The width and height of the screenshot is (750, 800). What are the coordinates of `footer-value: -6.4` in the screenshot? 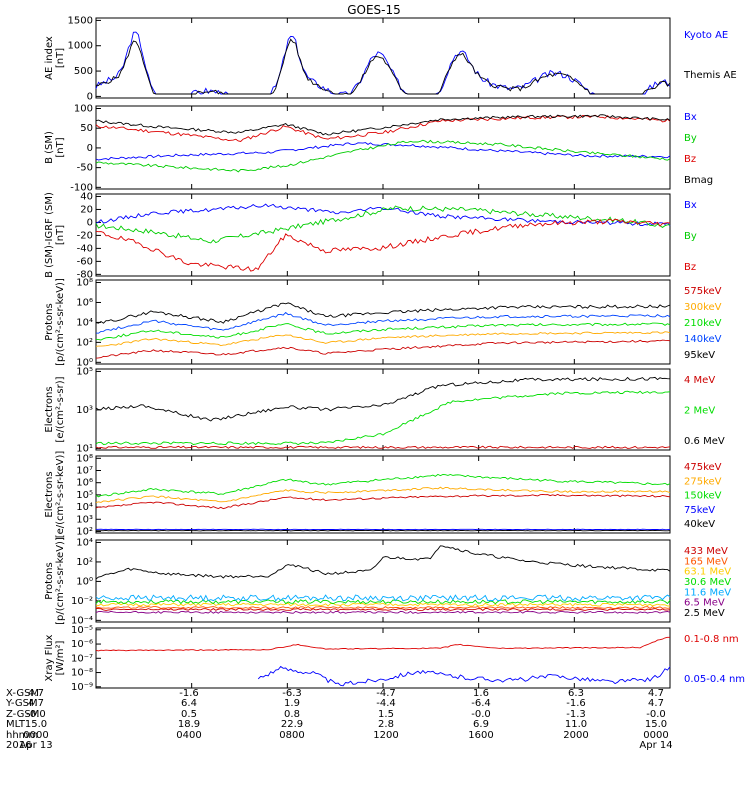 It's located at (481, 704).